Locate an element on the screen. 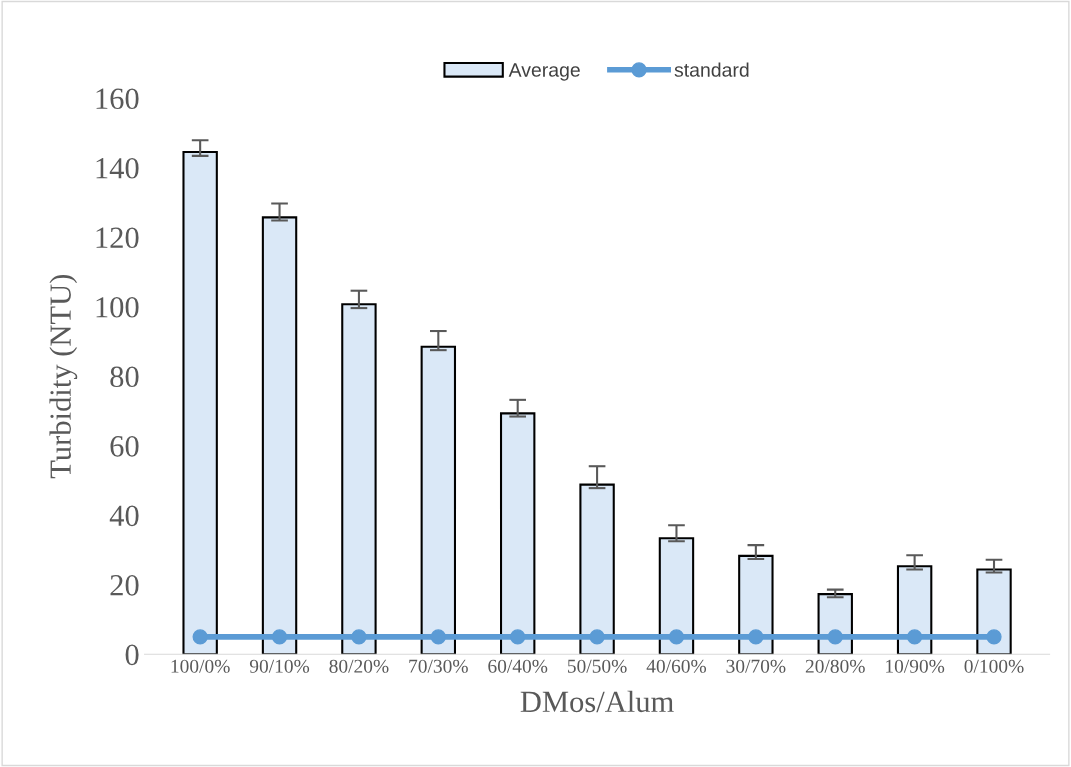 Image resolution: width=1071 pixels, height=767 pixels. x-axis-title: DMos/Alum is located at coordinates (597, 701).